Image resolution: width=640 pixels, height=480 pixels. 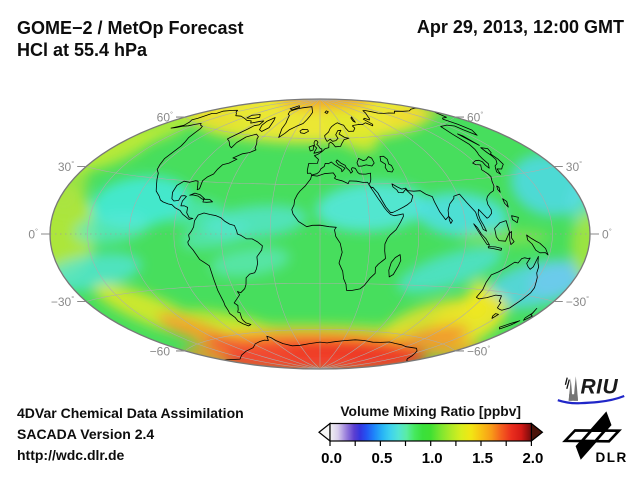 What do you see at coordinates (432, 458) in the screenshot?
I see `svg-text: 1.0` at bounding box center [432, 458].